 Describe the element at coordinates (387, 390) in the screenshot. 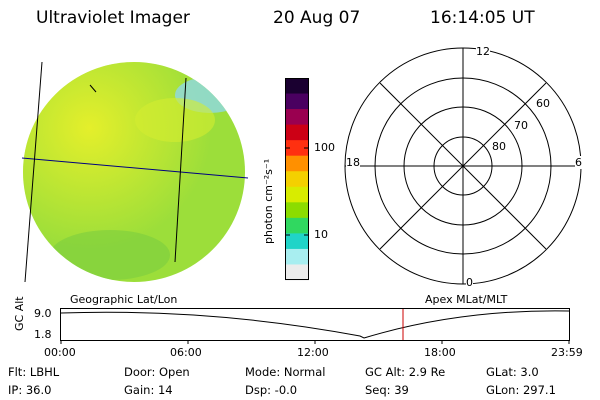

I see `sequence-status: Seq: 39` at that location.